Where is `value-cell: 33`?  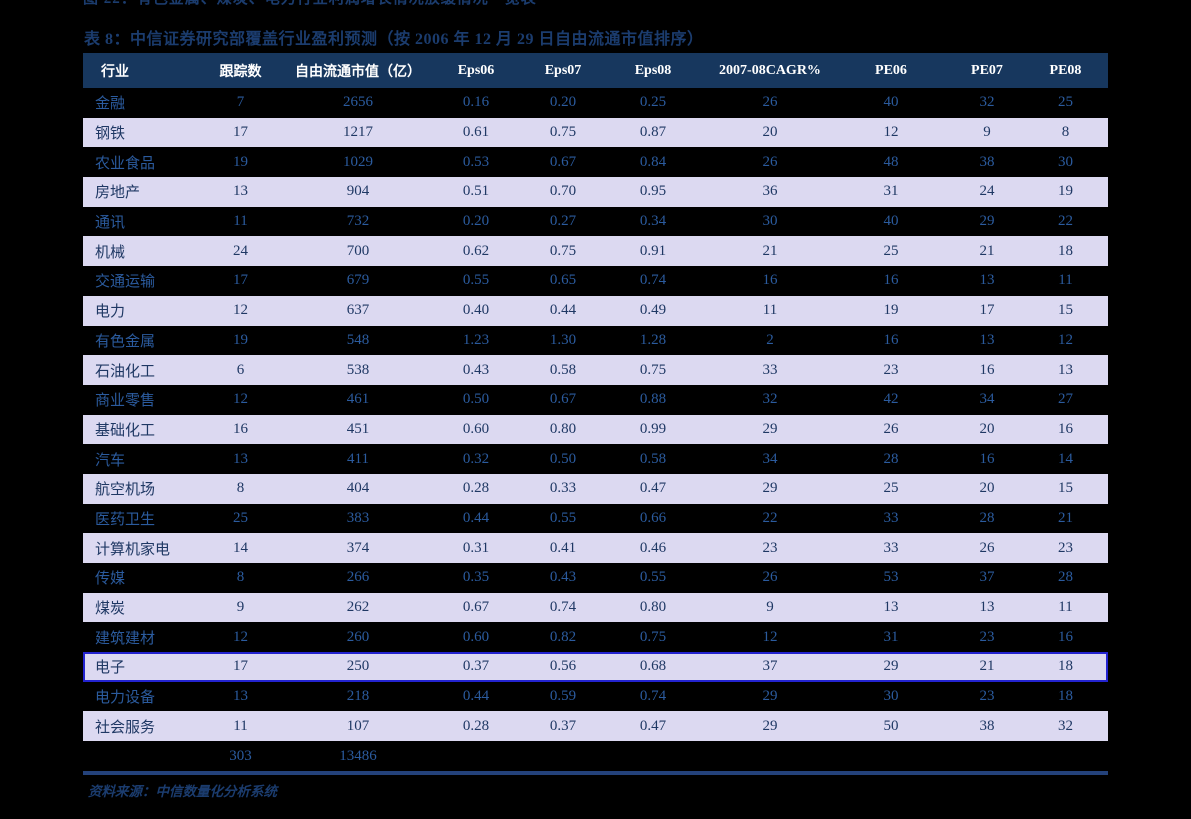
value-cell: 33 is located at coordinates (891, 547).